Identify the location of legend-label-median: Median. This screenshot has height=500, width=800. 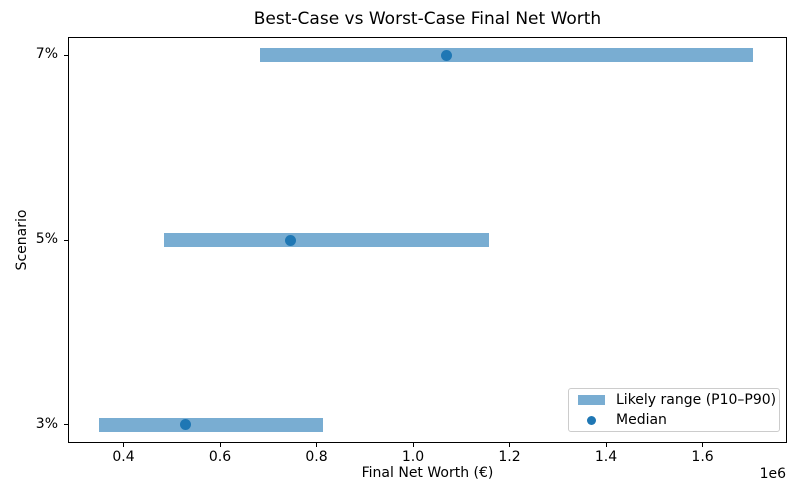
(641, 420).